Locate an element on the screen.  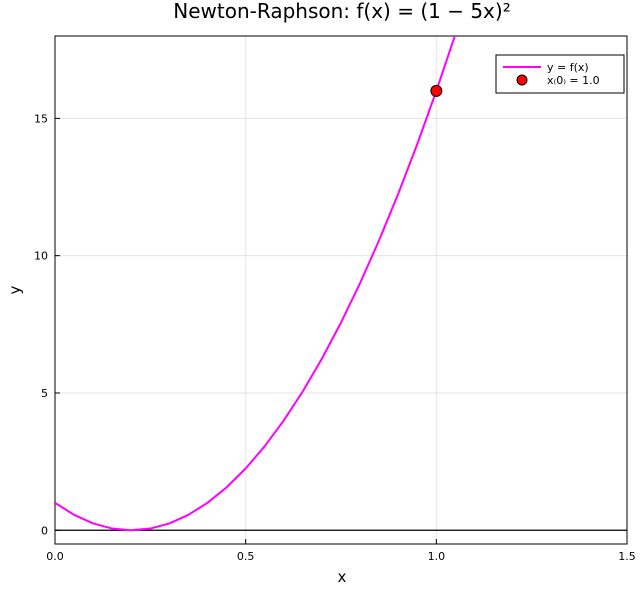
x-axis-ticks: 0.0 0.5 1.0 1.5 is located at coordinates (341, 551).